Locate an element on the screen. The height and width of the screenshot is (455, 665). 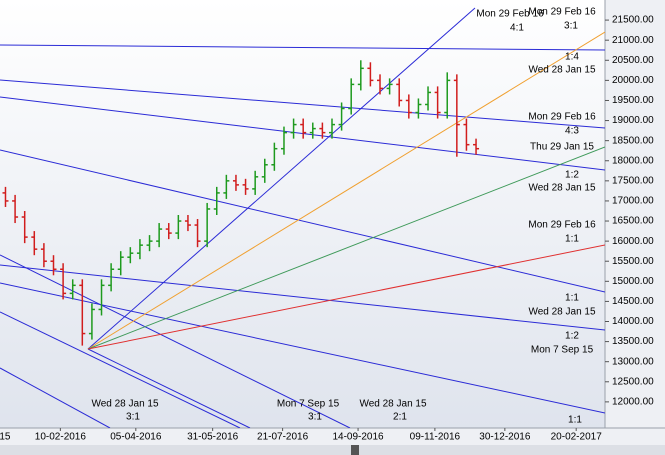
x-tick-label: 17-12-2015 is located at coordinates (5, 437).